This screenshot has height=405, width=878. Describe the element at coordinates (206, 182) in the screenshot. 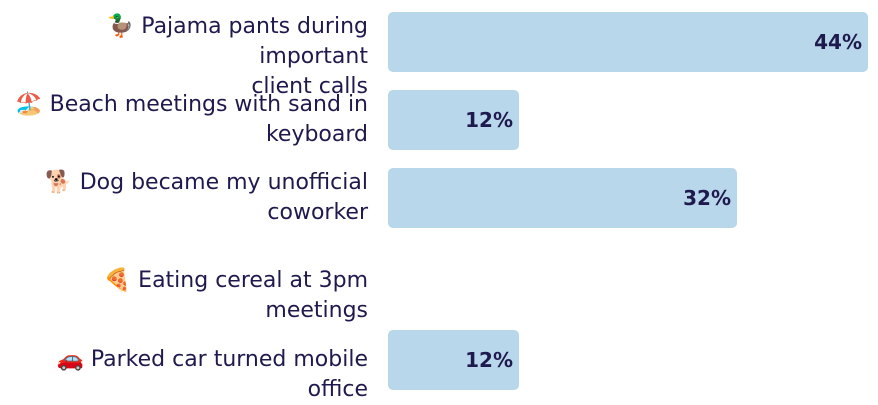

I see `category-label-line: 🐕 Dog became my unofficial` at that location.